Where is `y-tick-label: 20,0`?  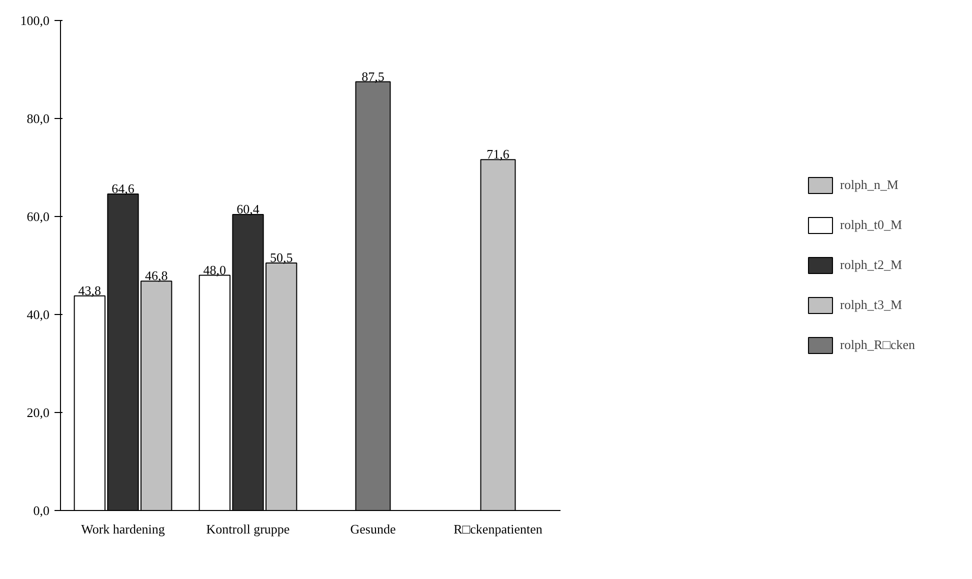 y-tick-label: 20,0 is located at coordinates (38, 412).